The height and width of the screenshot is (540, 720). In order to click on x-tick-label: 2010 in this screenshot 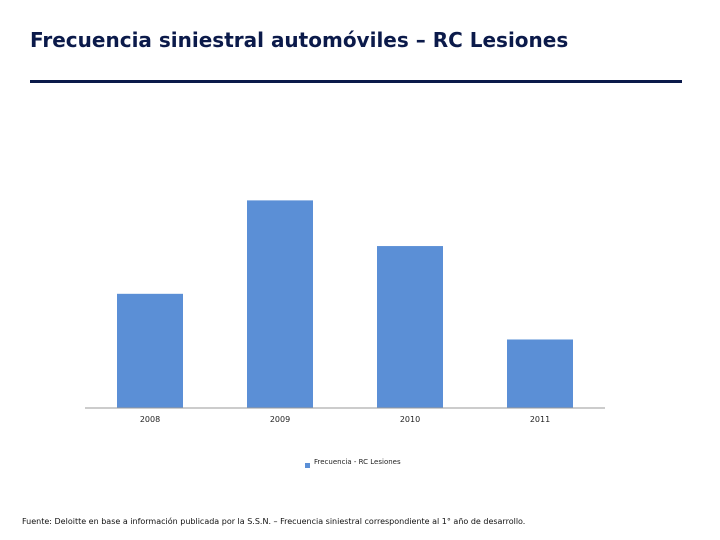, I will do `click(410, 419)`.